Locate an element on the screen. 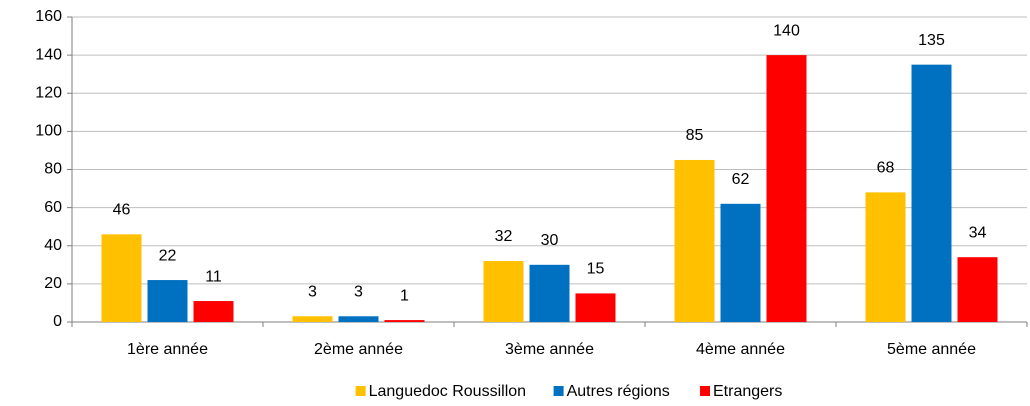 This screenshot has height=406, width=1030. data-label: 15 is located at coordinates (596, 269).